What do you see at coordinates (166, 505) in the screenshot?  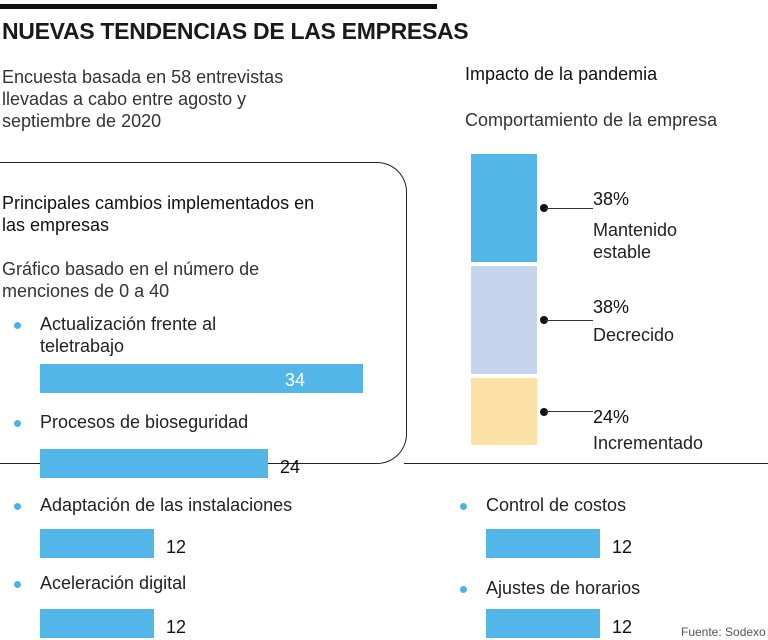 I see `category-label: Adaptación de las instalaciones` at bounding box center [166, 505].